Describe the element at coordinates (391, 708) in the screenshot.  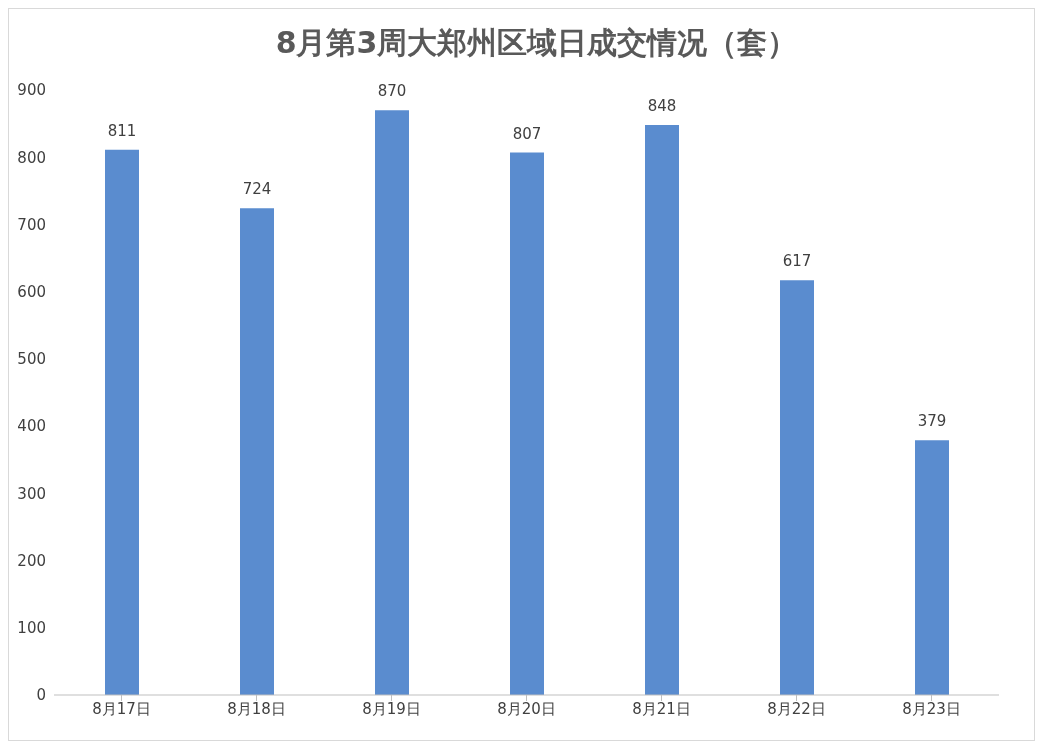
I see `x-tick-label: 8月19日` at that location.